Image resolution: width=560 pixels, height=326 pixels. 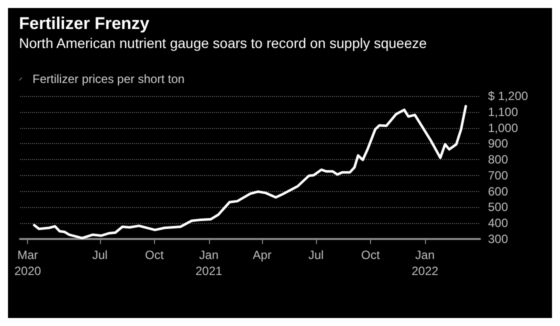 What do you see at coordinates (84, 23) in the screenshot?
I see `chart-title: Fertilizer Frenzy` at bounding box center [84, 23].